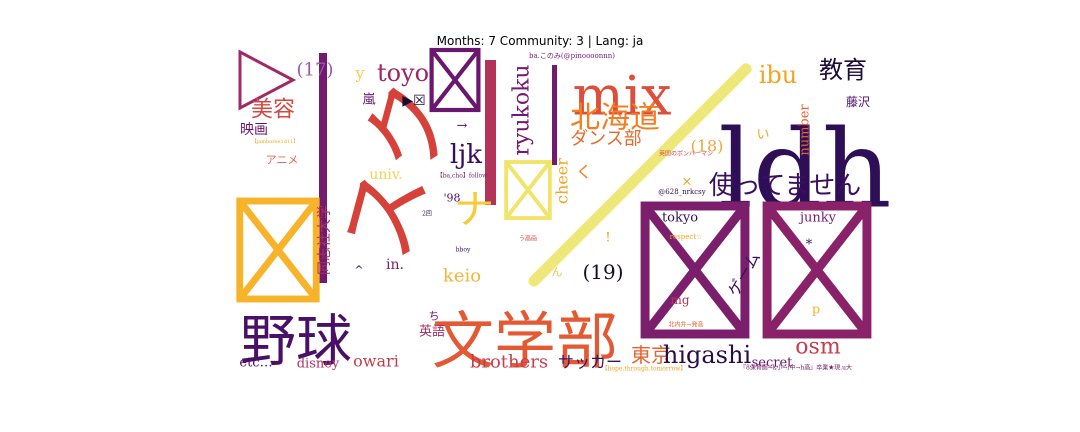 This screenshot has height=432, width=1080. What do you see at coordinates (557, 272) in the screenshot?
I see `word: ん` at bounding box center [557, 272].